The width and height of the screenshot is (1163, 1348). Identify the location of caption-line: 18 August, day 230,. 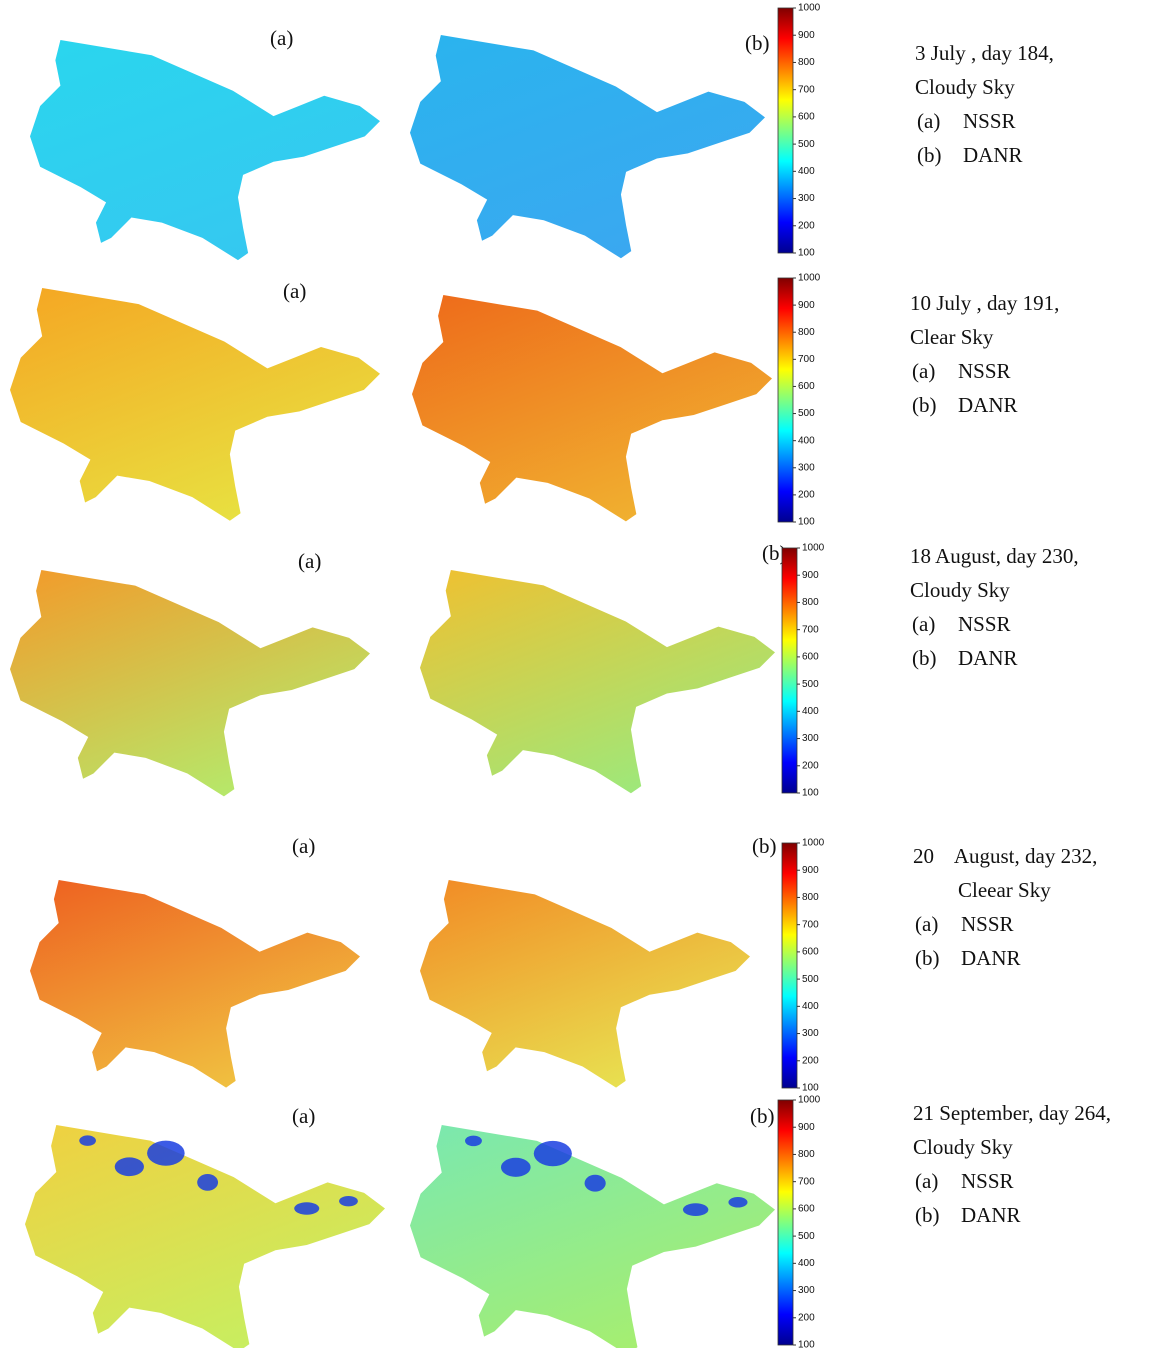
(994, 556).